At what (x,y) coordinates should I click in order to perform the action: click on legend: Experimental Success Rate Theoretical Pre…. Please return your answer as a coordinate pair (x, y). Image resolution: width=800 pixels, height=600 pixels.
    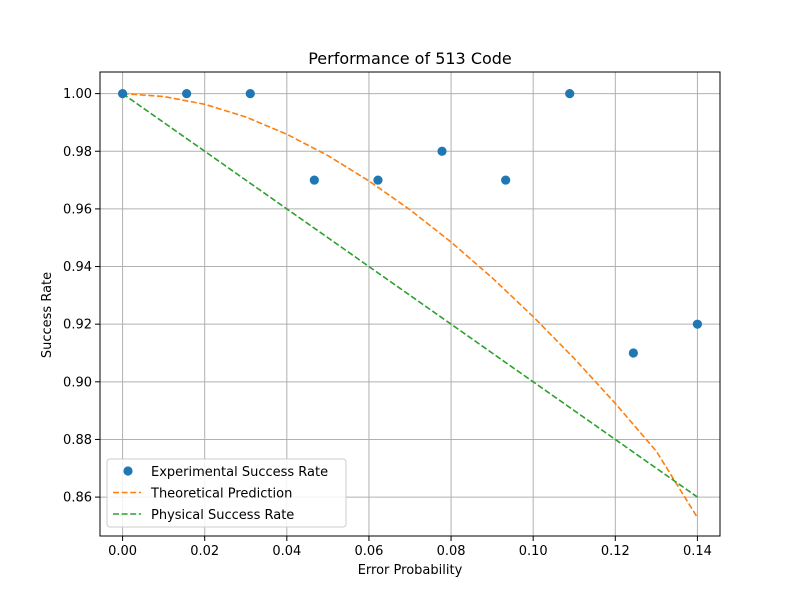
    Looking at the image, I should click on (226, 493).